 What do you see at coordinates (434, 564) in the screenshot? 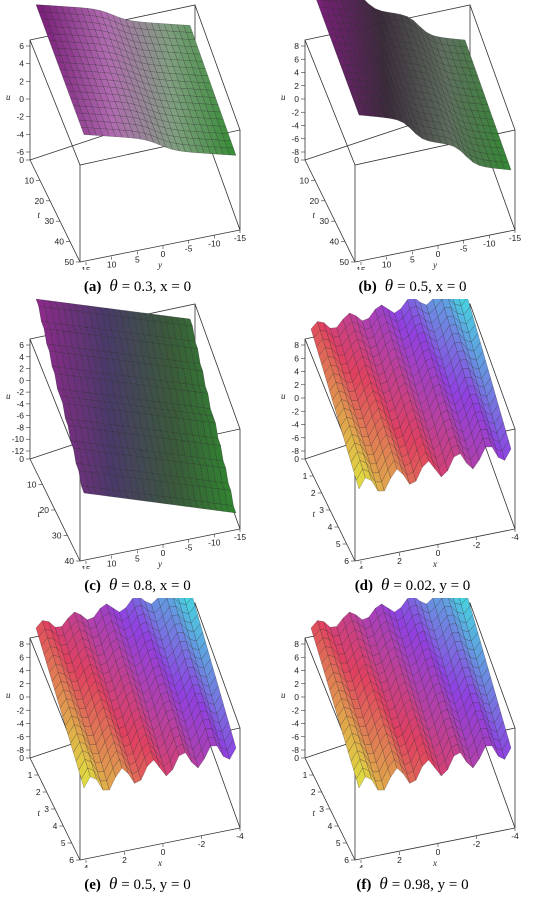
I see `h-axis-label: x` at bounding box center [434, 564].